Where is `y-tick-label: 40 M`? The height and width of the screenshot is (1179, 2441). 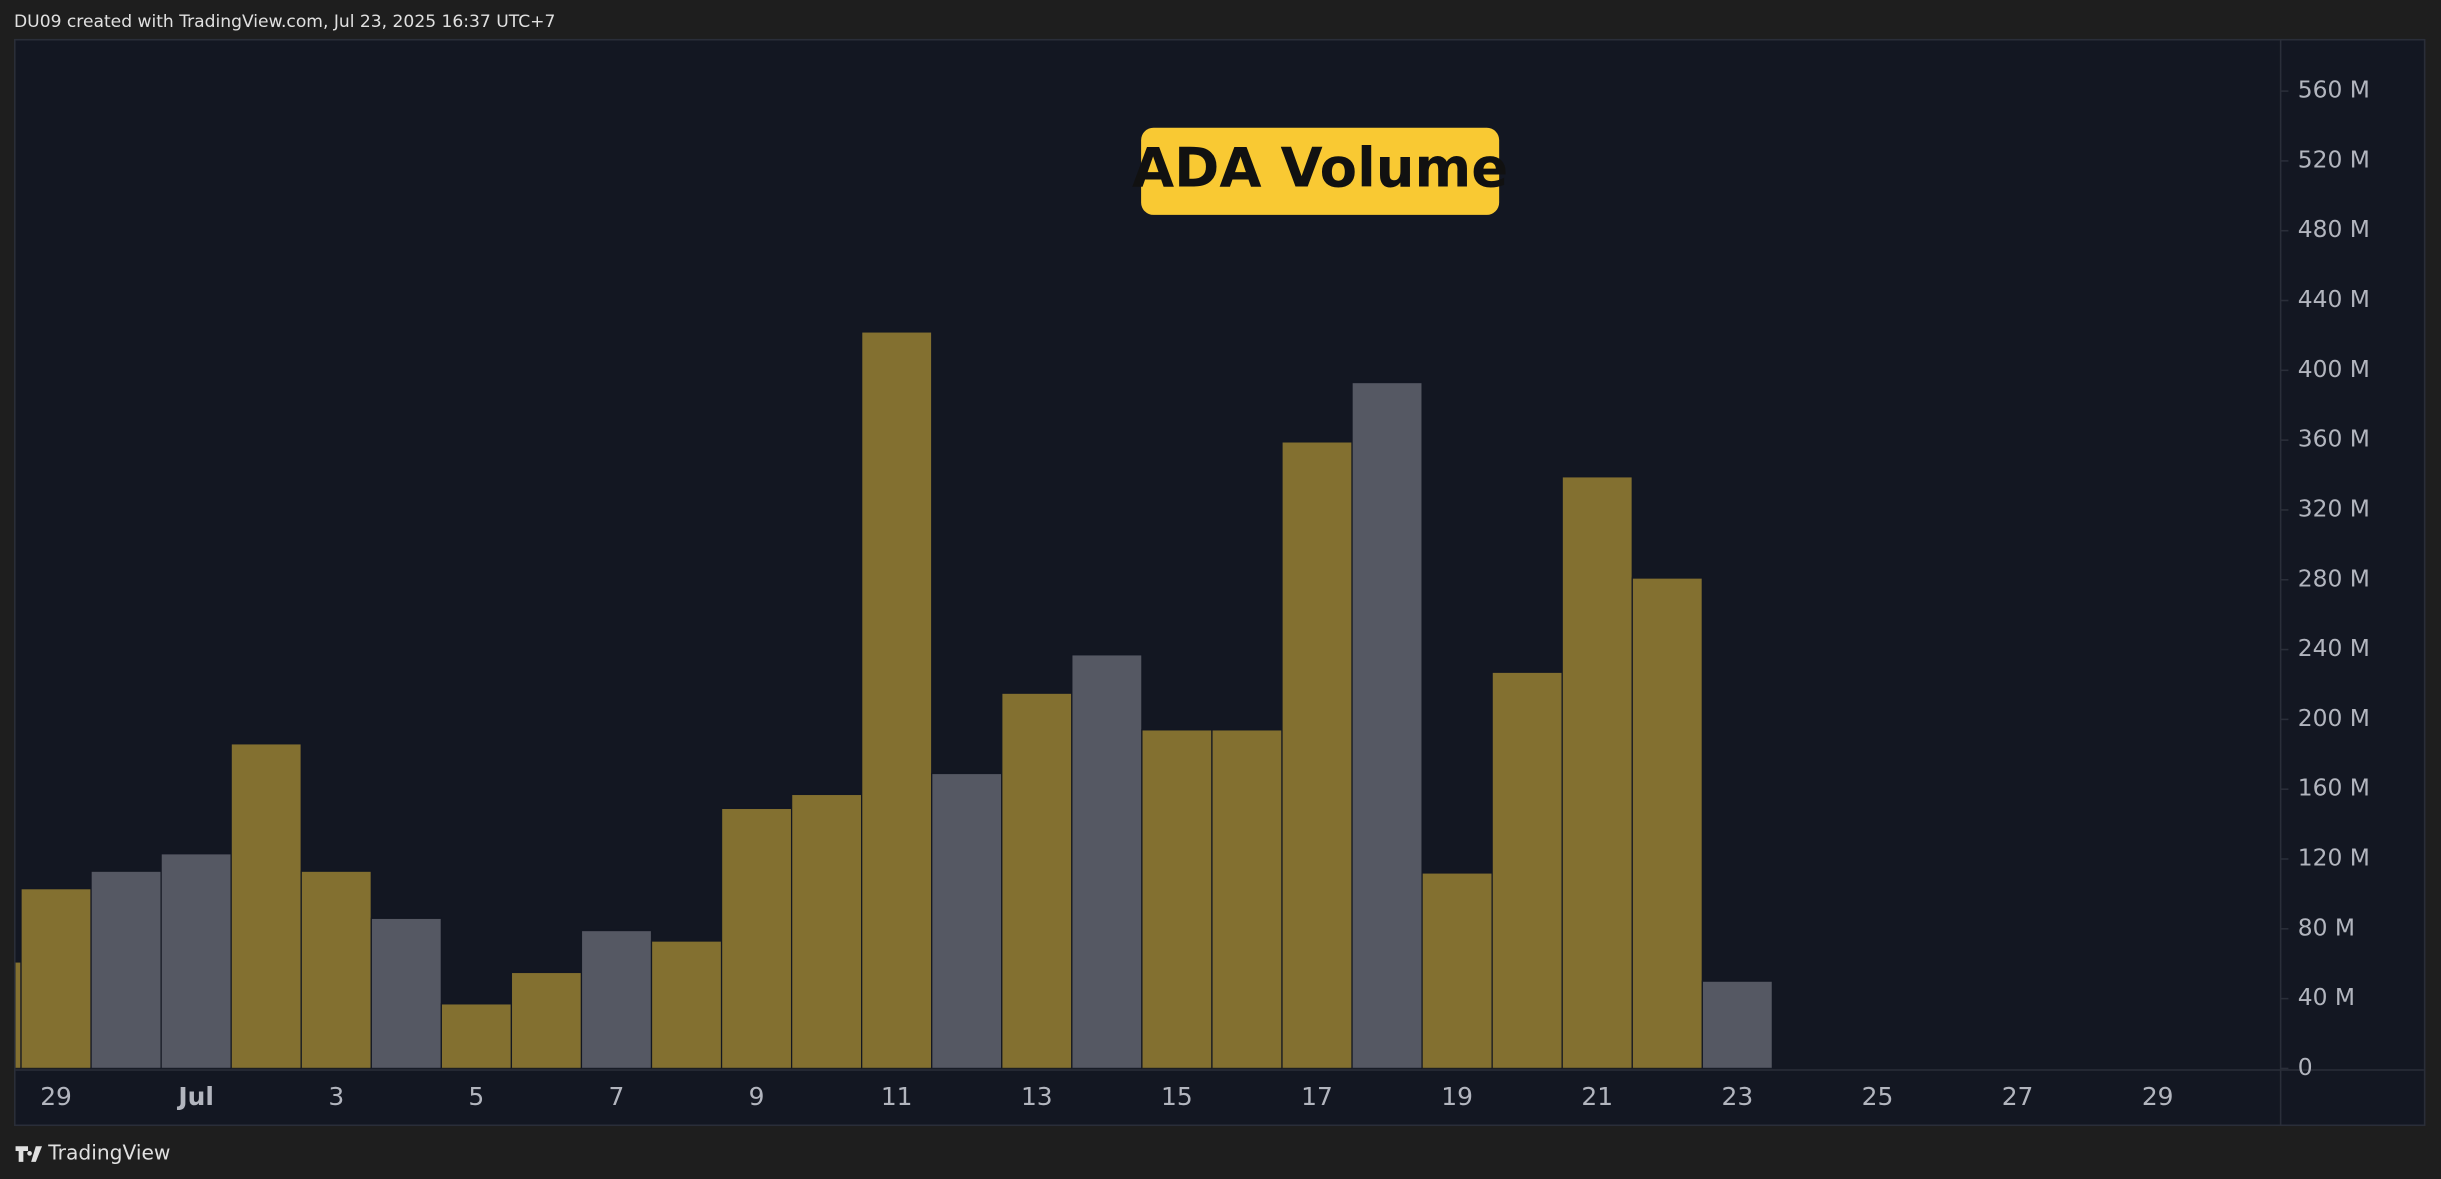
y-tick-label: 40 M is located at coordinates (2326, 997).